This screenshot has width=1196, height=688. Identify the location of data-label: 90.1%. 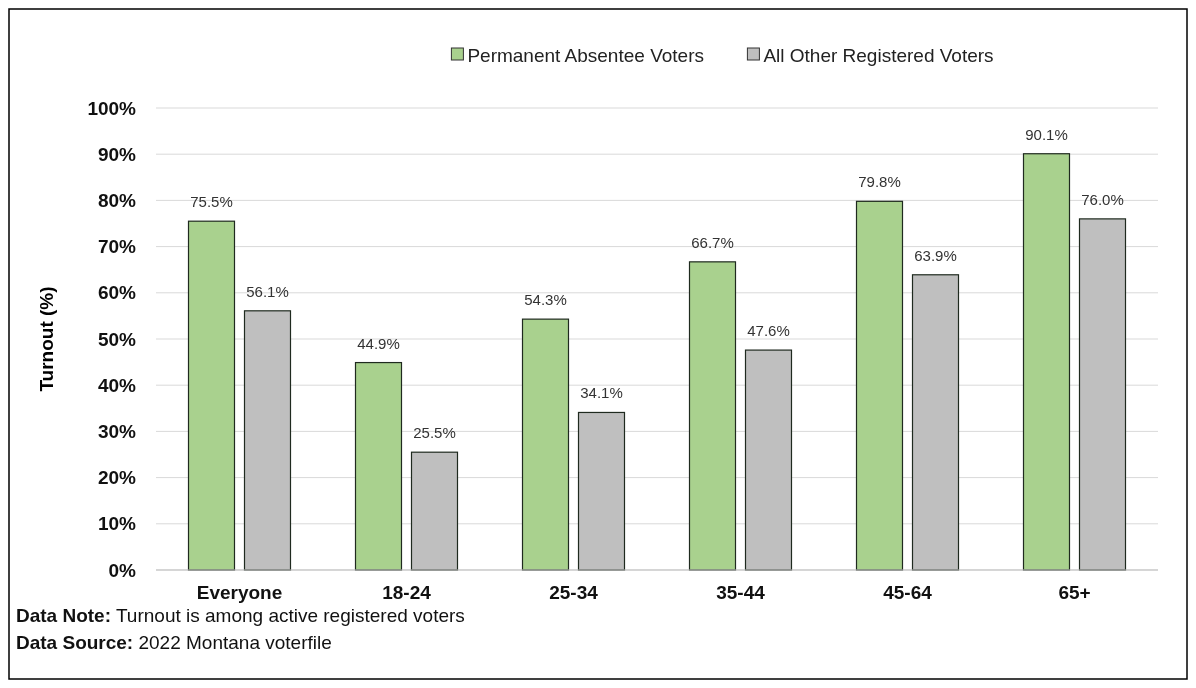
(1046, 134).